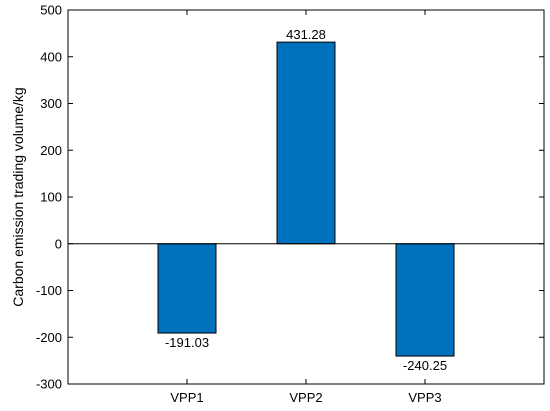 This screenshot has height=411, width=550. What do you see at coordinates (306, 34) in the screenshot?
I see `data-label-vpp2: 431.28` at bounding box center [306, 34].